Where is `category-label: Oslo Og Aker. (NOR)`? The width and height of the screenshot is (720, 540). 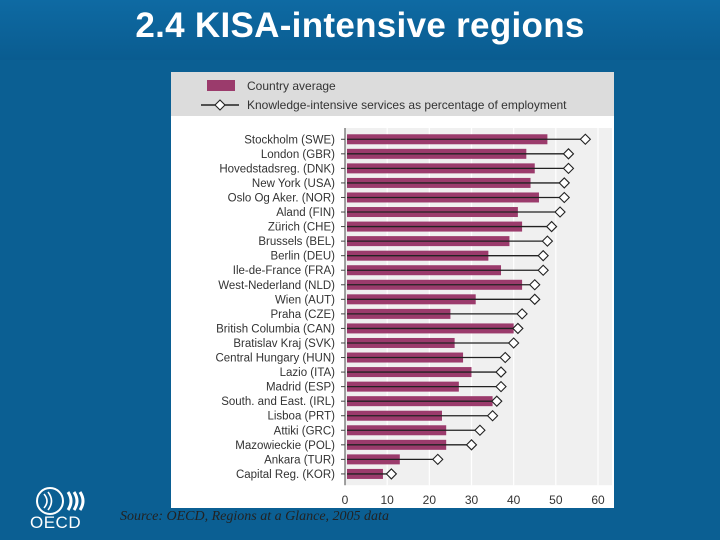 category-label: Oslo Og Aker. (NOR) is located at coordinates (282, 198).